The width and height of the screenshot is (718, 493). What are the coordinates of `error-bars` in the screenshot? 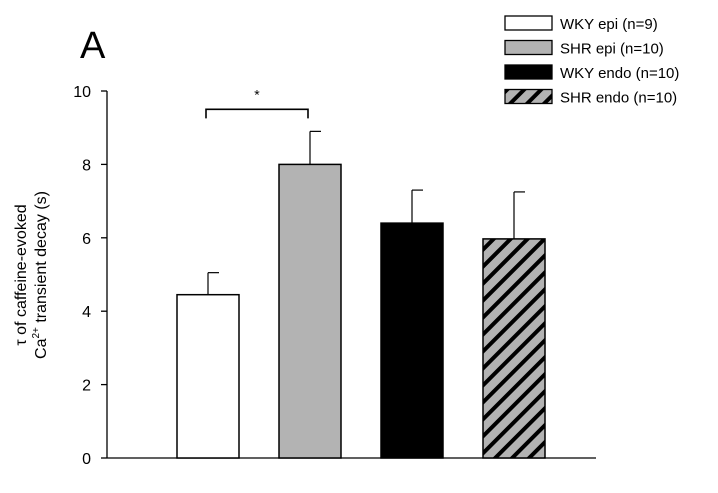 It's located at (366, 212).